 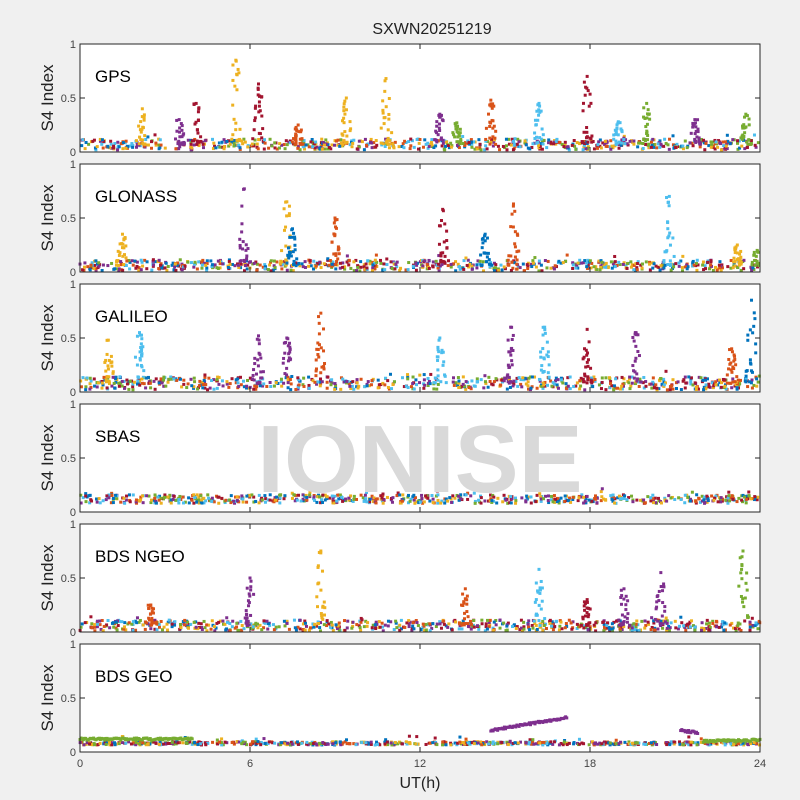 I want to click on chart-title: SXWN20251219, so click(x=431, y=29).